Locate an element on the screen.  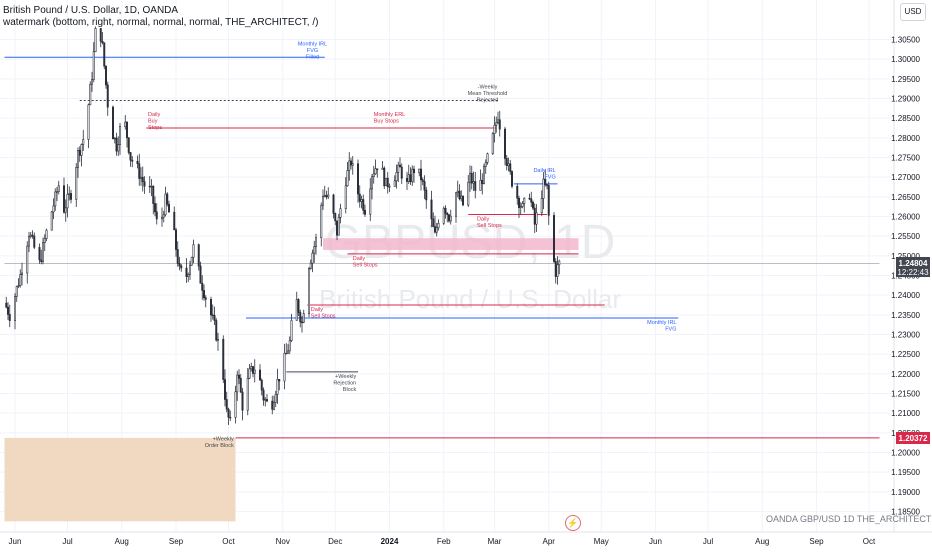
tradingview-logo-icon: ⚡ is located at coordinates (573, 523).